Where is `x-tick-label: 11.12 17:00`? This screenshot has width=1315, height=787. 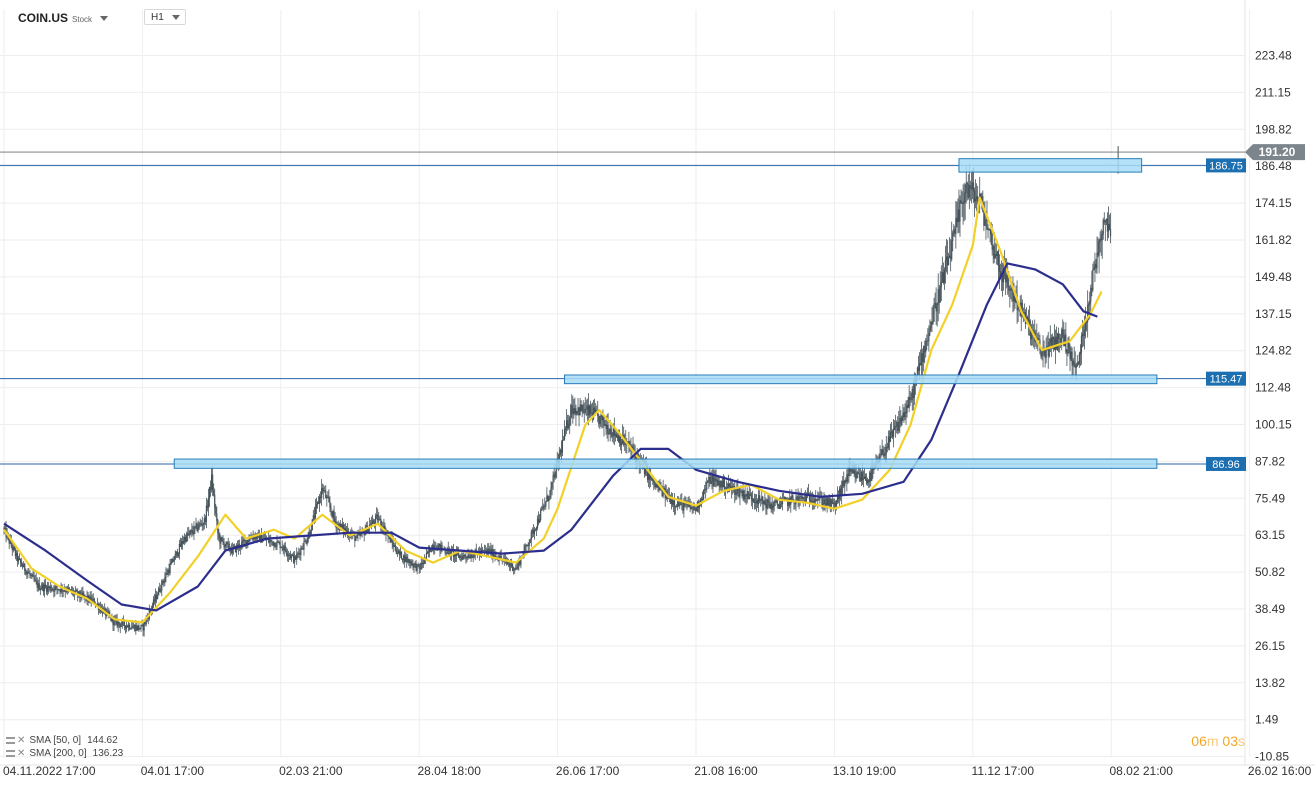
x-tick-label: 11.12 17:00 is located at coordinates (1003, 771).